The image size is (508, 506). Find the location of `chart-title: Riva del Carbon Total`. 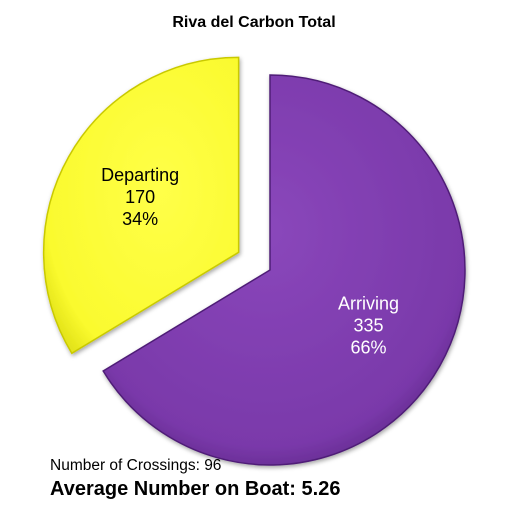

chart-title: Riva del Carbon Total is located at coordinates (253, 22).